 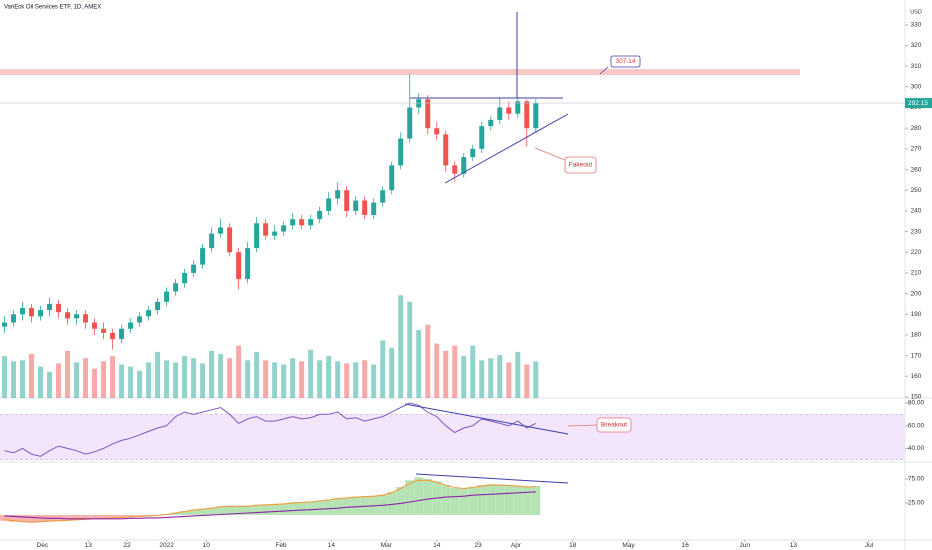 I want to click on y-tick-label: 260, so click(x=916, y=169).